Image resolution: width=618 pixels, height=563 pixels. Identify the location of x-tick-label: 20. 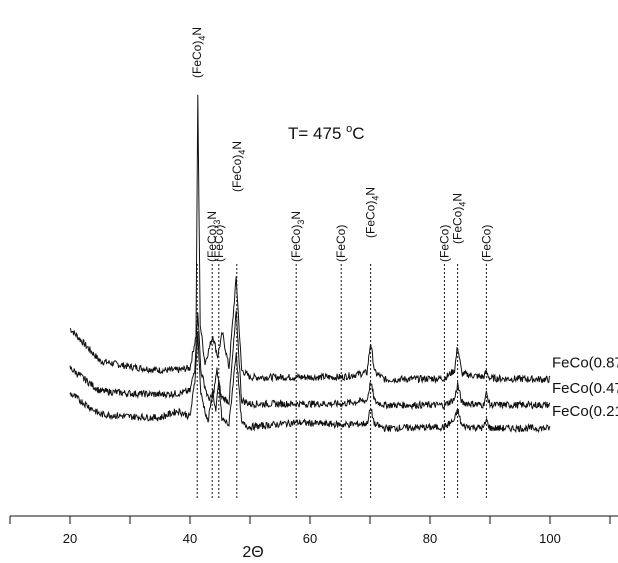
(70, 538).